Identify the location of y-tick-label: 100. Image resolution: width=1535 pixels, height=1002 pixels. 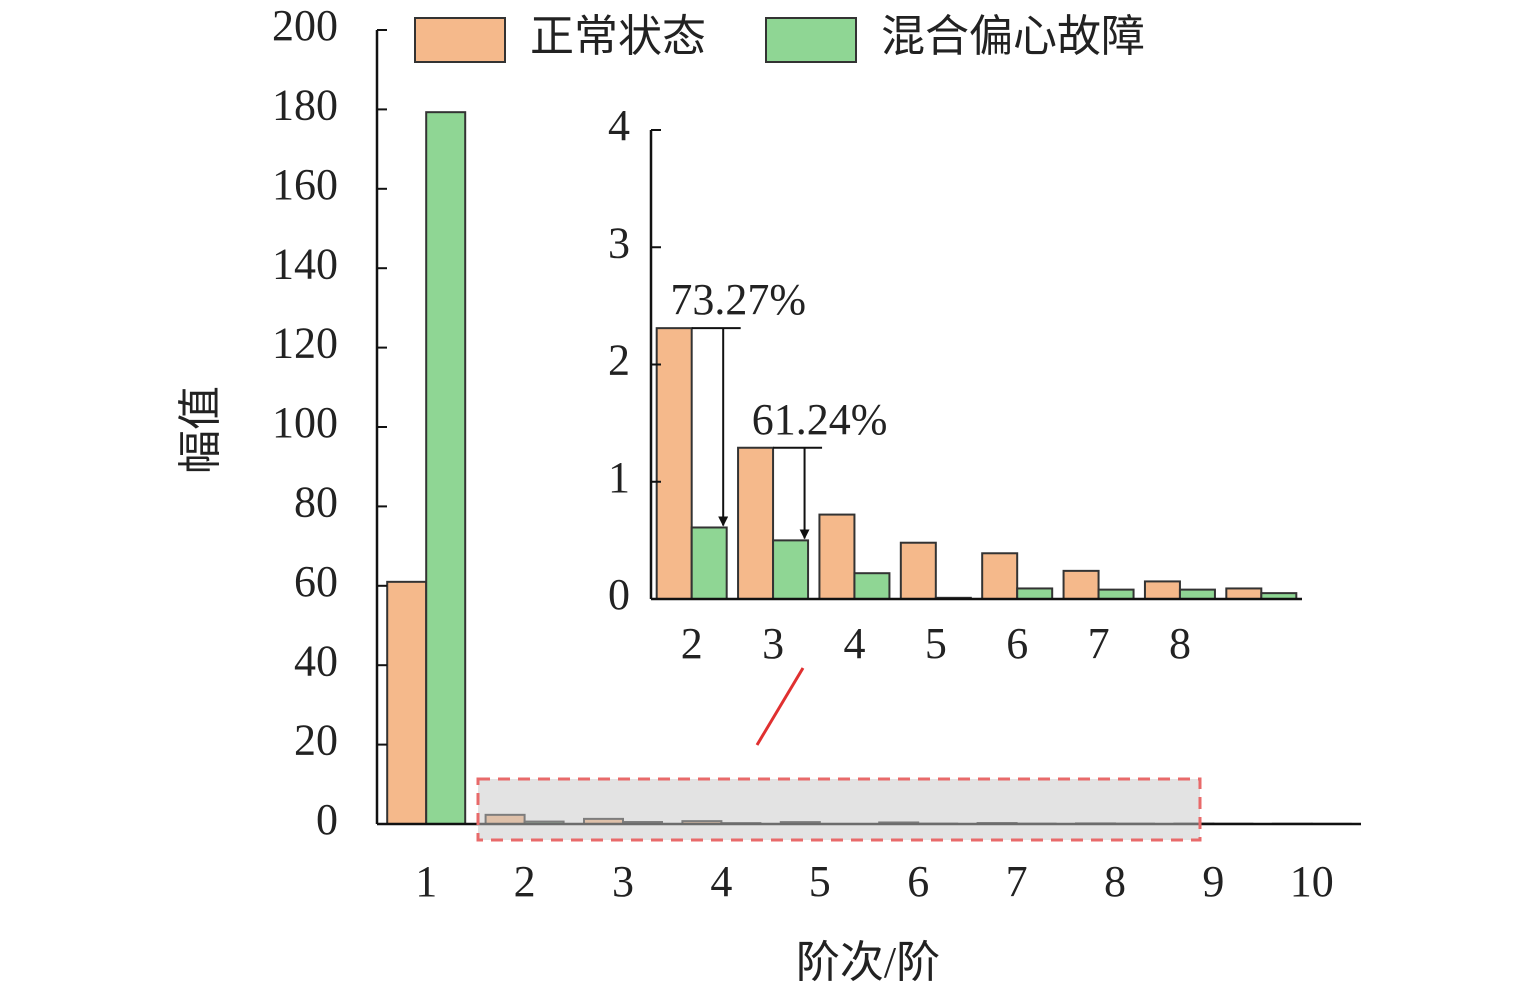
(305, 422).